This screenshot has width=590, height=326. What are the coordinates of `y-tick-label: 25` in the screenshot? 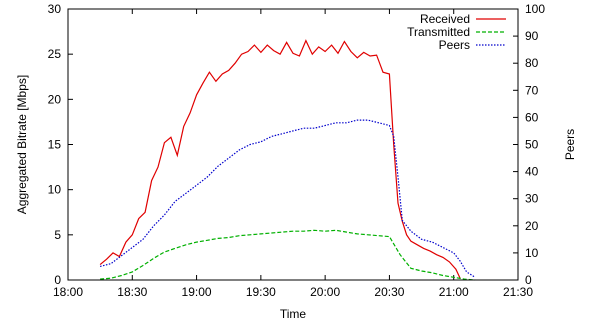 It's located at (55, 54).